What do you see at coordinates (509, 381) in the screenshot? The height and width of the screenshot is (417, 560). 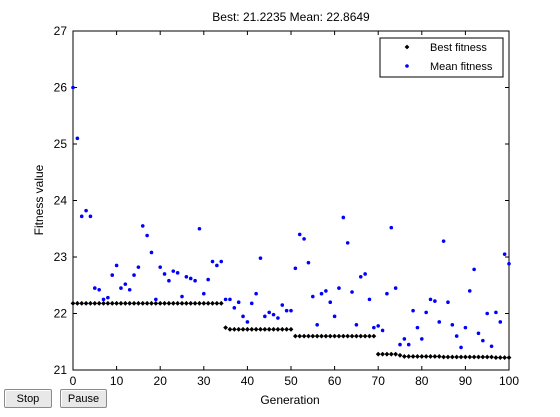 I see `x-tick-label: 100` at bounding box center [509, 381].